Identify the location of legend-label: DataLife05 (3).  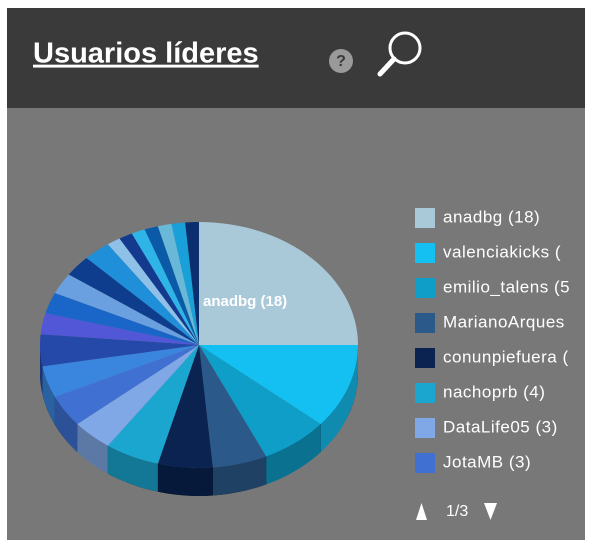
(500, 426).